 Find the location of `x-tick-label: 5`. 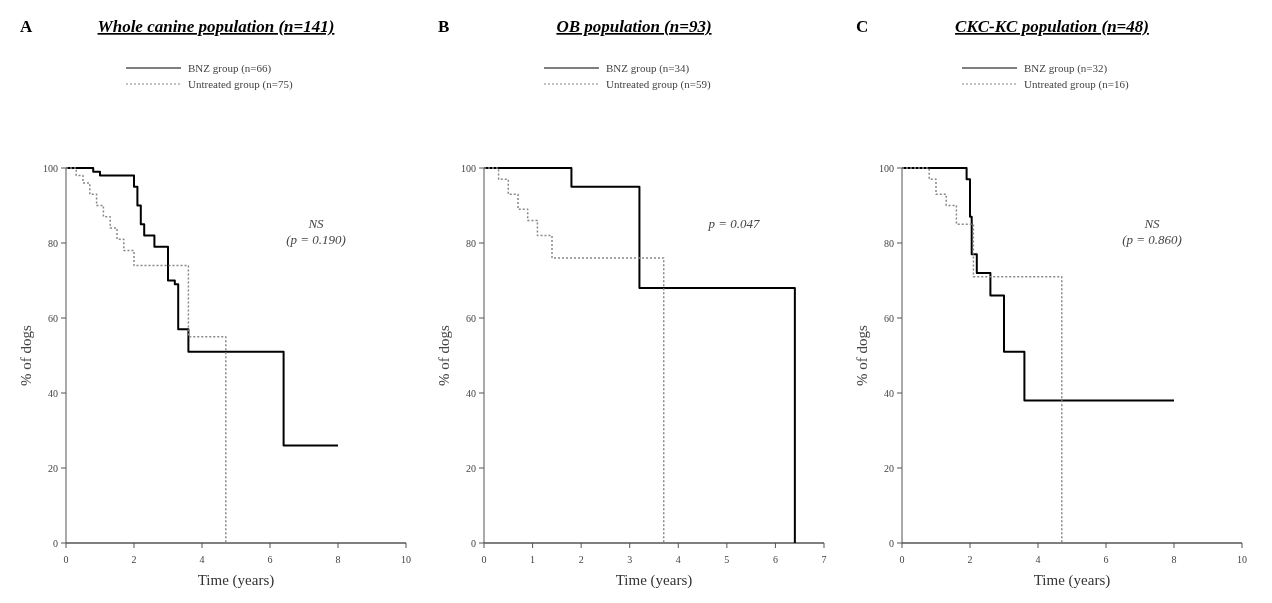

x-tick-label: 5 is located at coordinates (727, 559).